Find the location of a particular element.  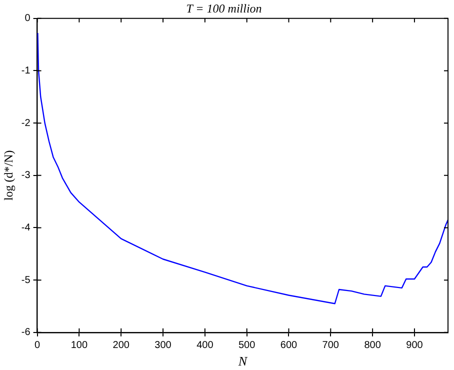

y-tick-label: -3 is located at coordinates (26, 176).